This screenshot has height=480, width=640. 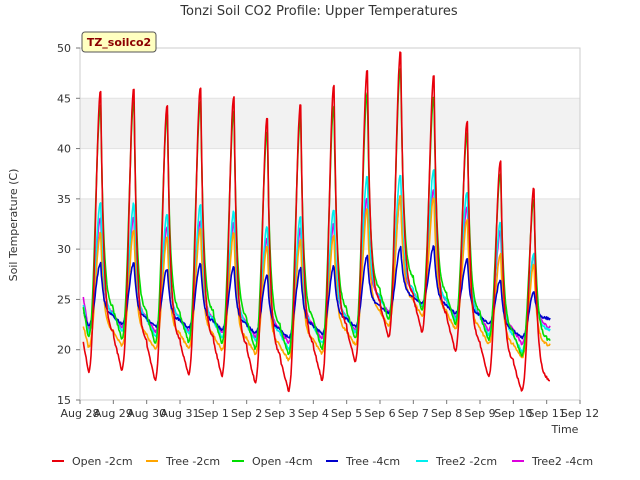 What do you see at coordinates (64, 249) in the screenshot?
I see `y-tick-label: 30` at bounding box center [64, 249].